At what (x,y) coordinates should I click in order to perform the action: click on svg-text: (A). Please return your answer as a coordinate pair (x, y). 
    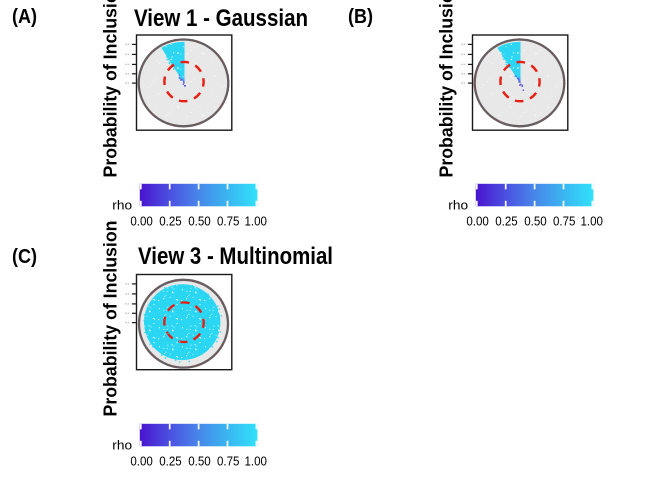
    Looking at the image, I should click on (24, 17).